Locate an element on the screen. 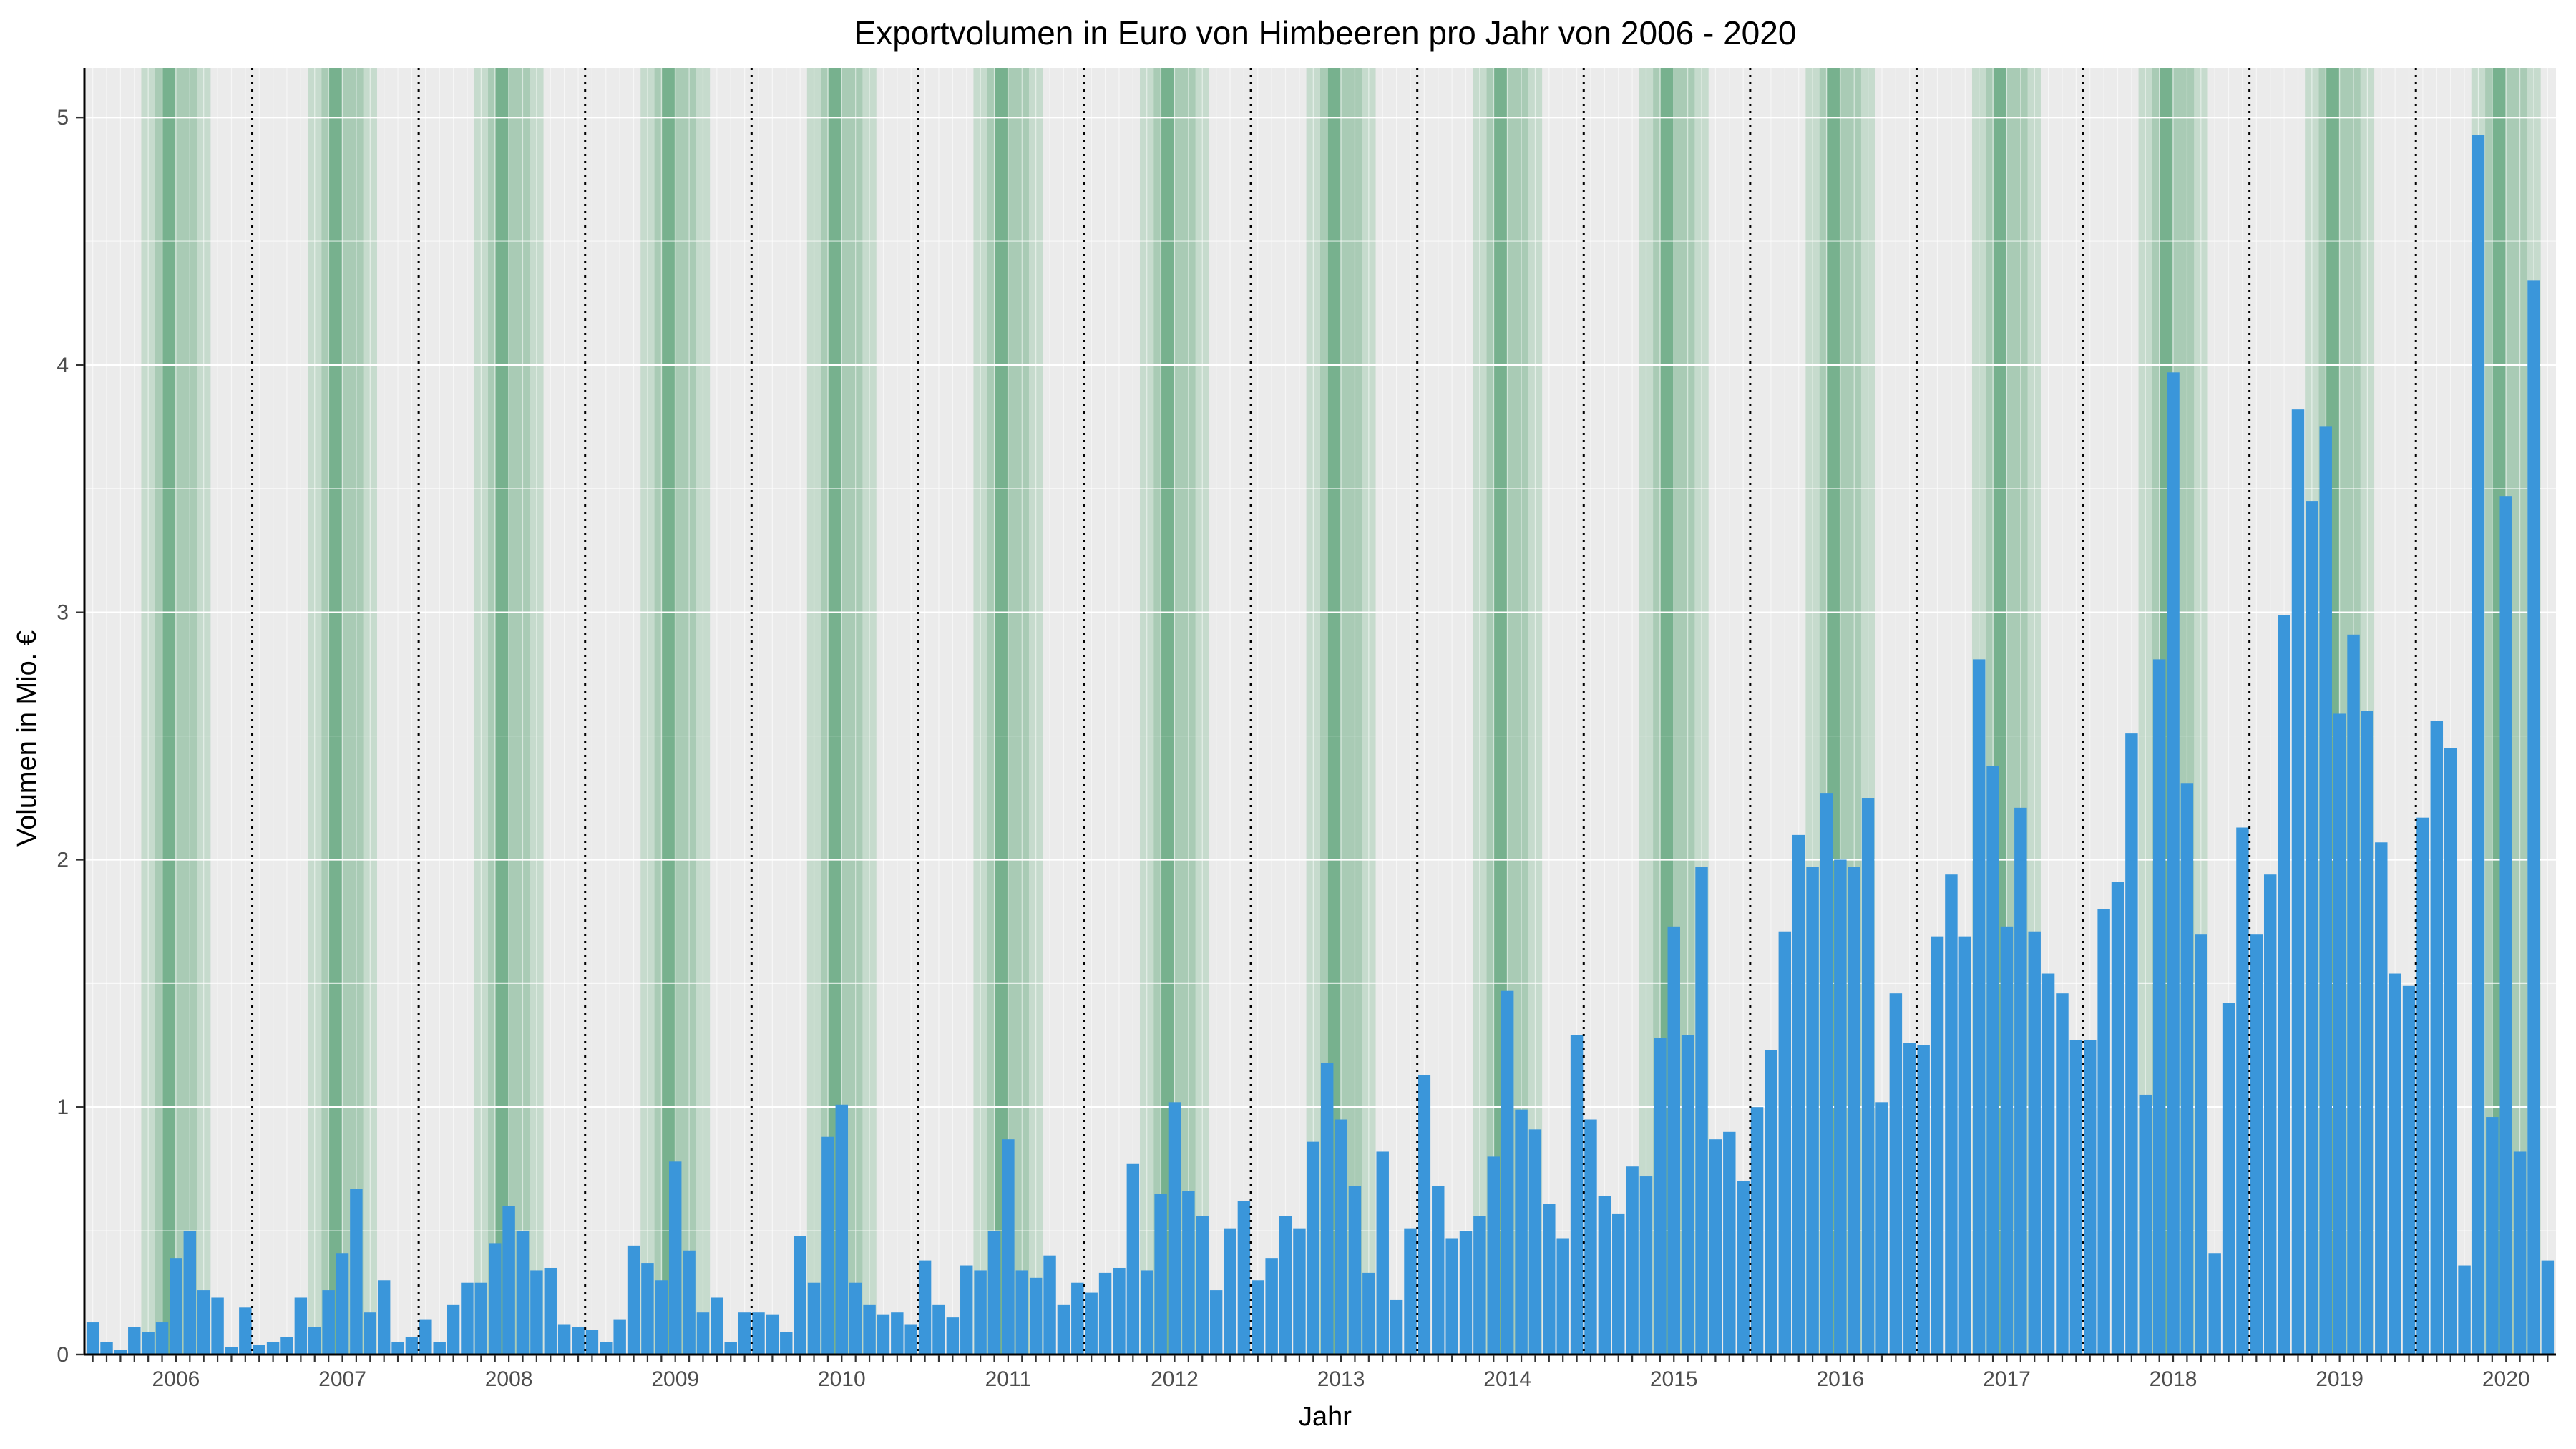  x-tick-label: 2006 is located at coordinates (176, 1379).